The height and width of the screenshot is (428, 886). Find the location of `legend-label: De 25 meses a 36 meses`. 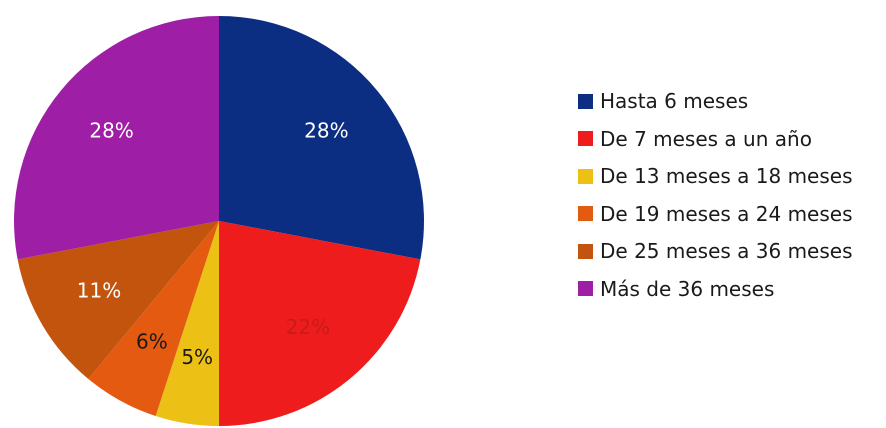

legend-label: De 25 meses a 36 meses is located at coordinates (726, 251).